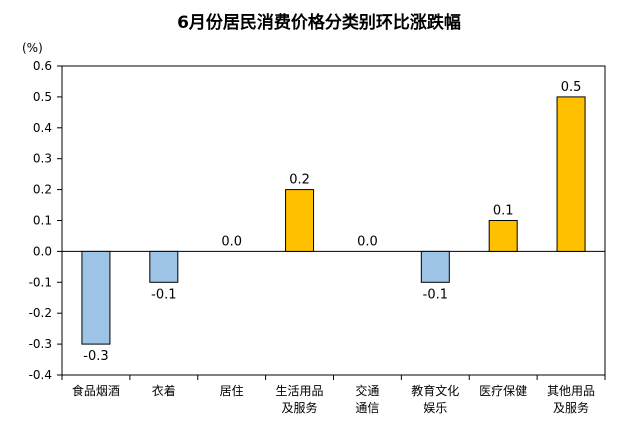 Image resolution: width=638 pixels, height=424 pixels. What do you see at coordinates (40, 313) in the screenshot?
I see `y-tick-label: -0.2` at bounding box center [40, 313].